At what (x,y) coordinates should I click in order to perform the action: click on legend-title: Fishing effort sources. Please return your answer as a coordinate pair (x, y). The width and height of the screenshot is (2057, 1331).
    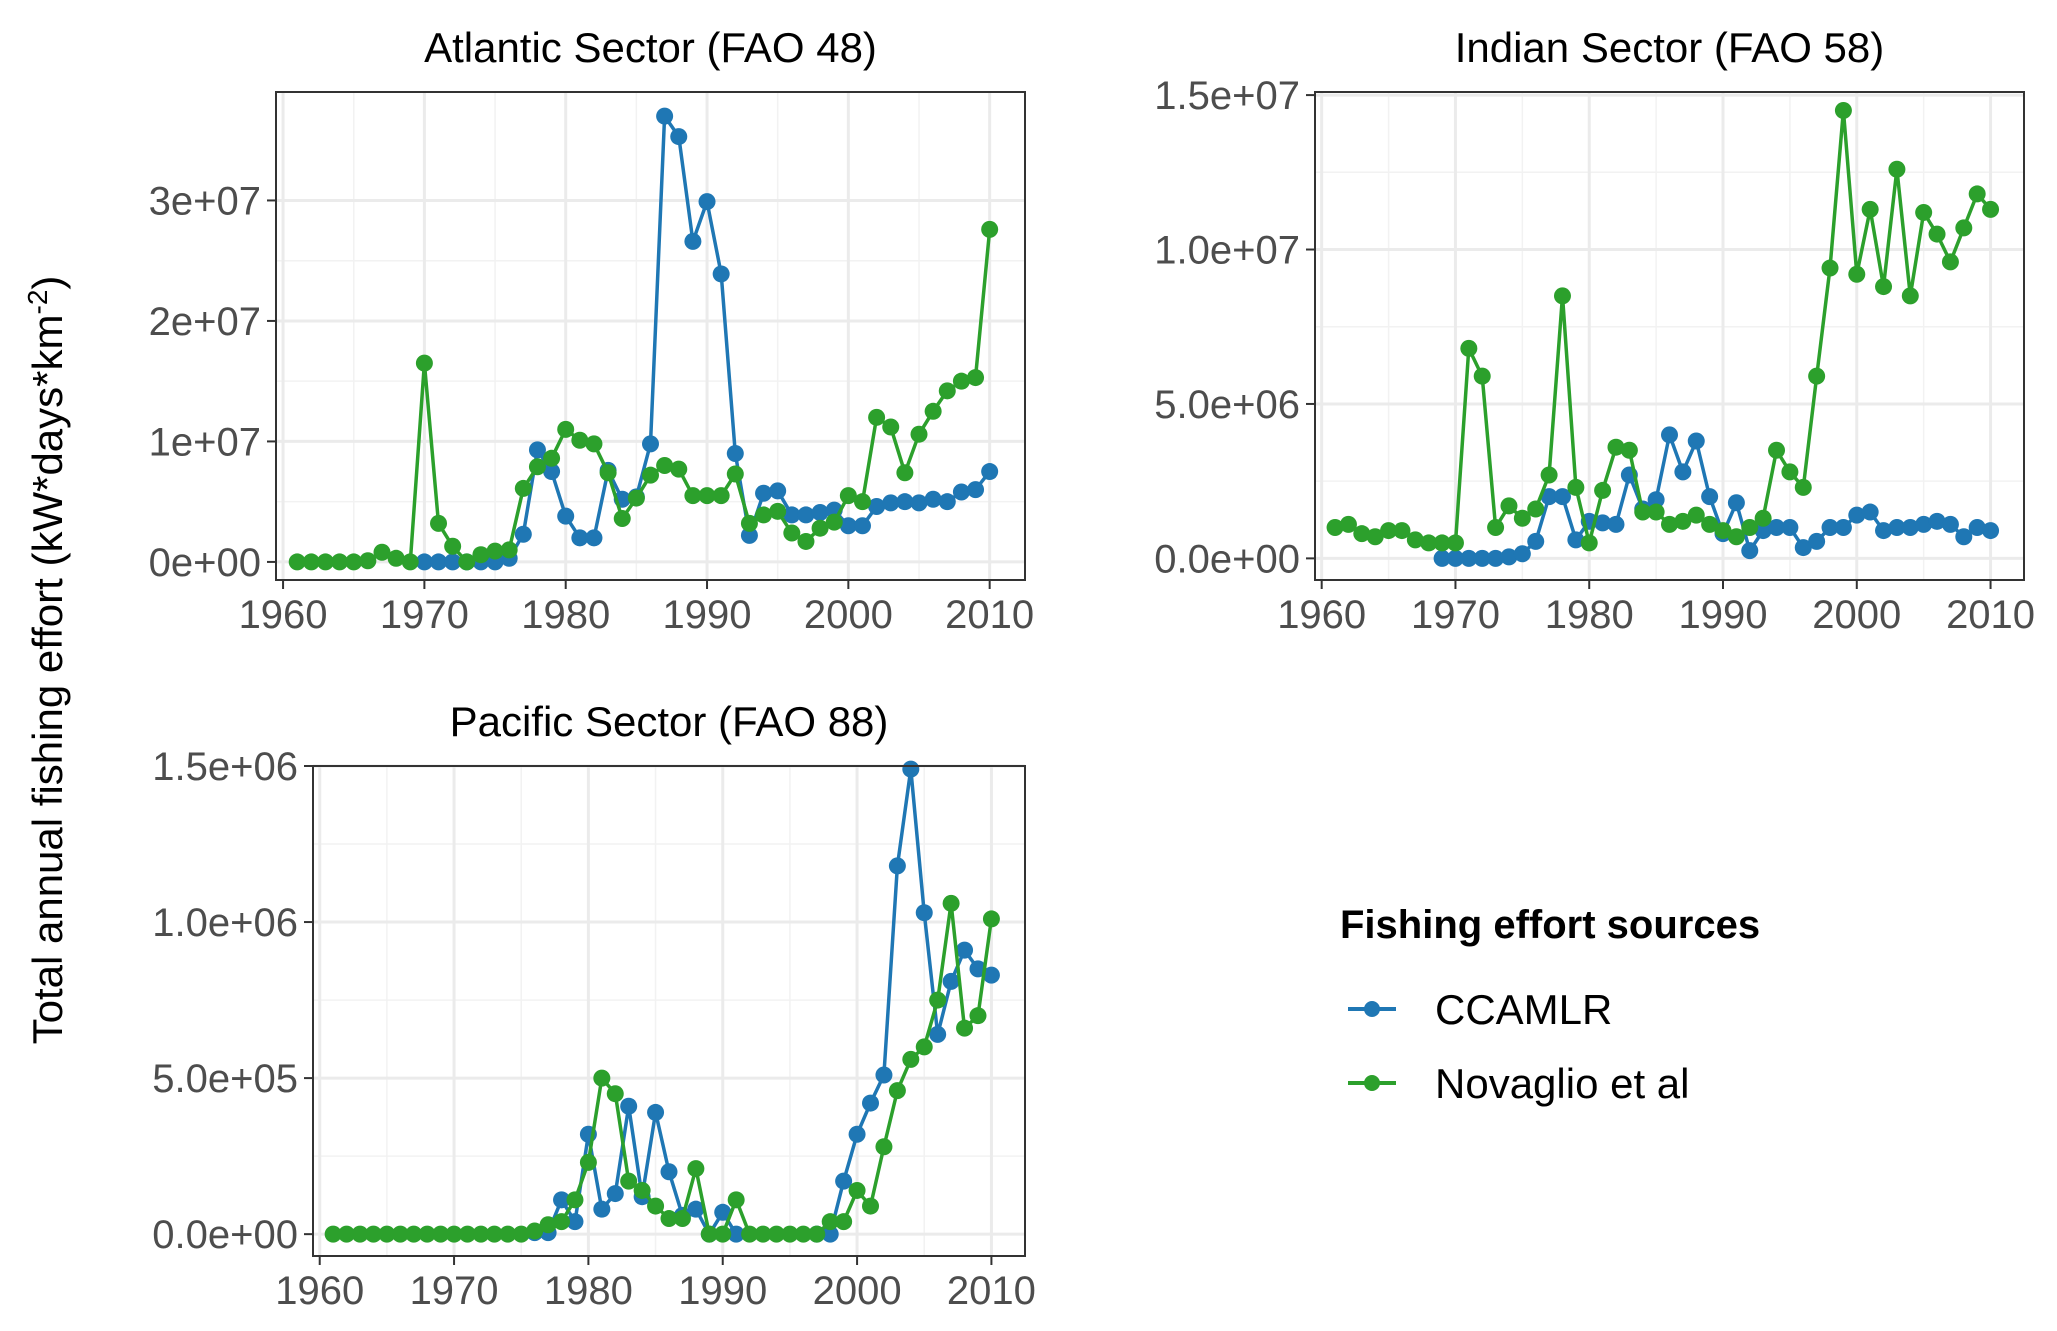
    Looking at the image, I should click on (1550, 925).